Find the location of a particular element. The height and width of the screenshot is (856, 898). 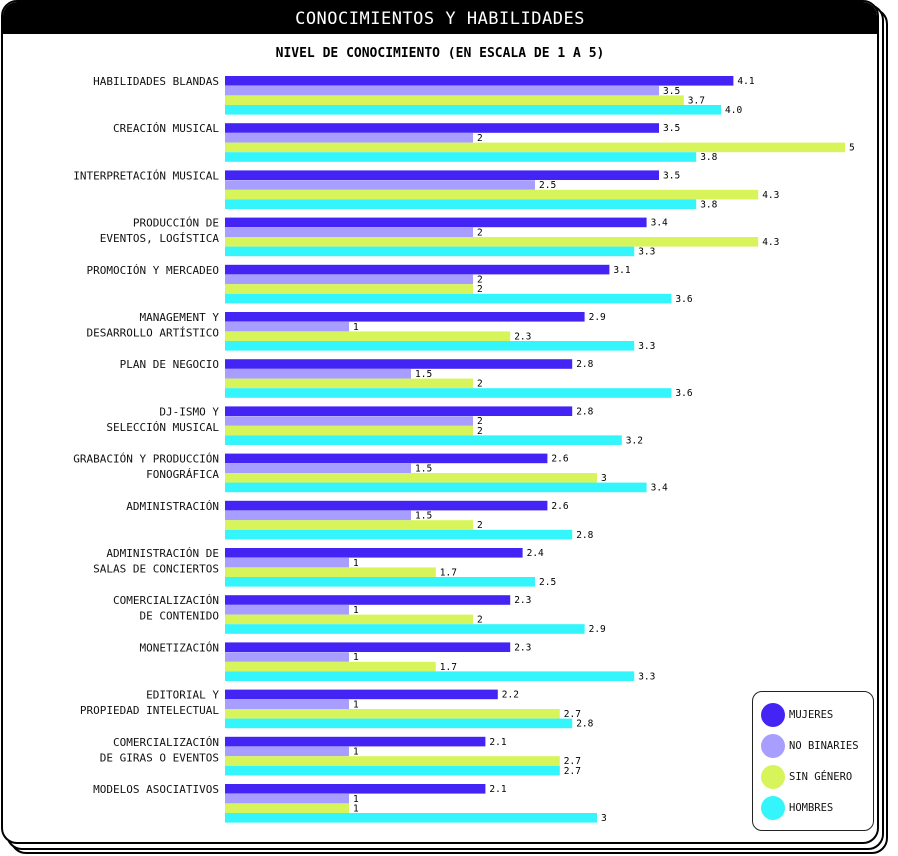

category-label: DE GIRAS O EVENTOS is located at coordinates (159, 757).